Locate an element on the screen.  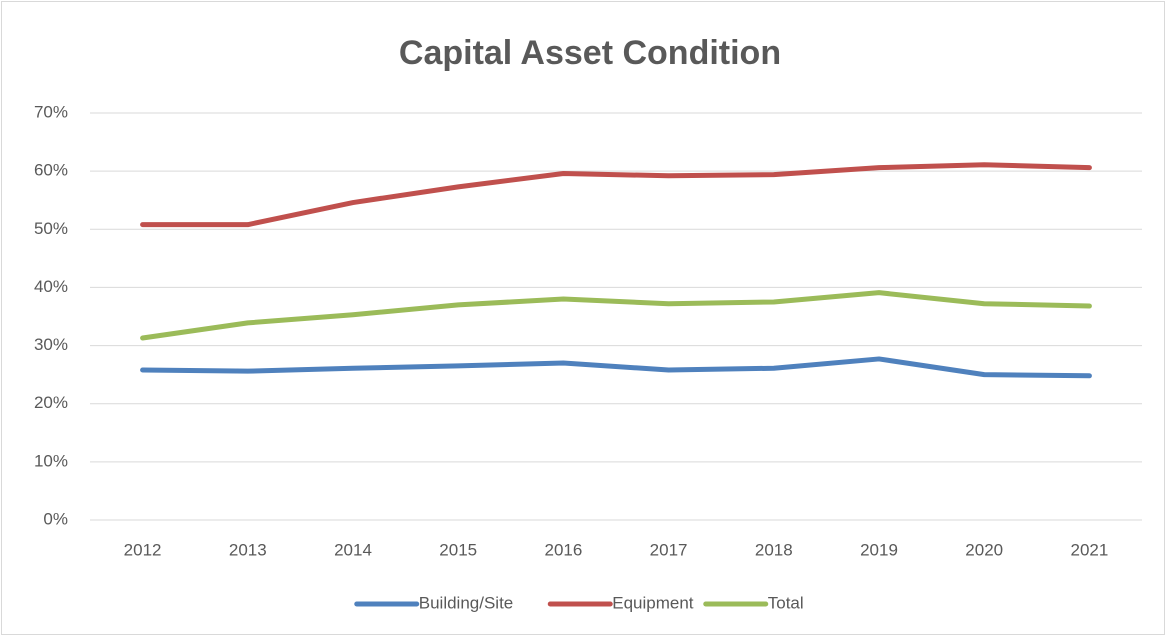
legend-label: Building/Site is located at coordinates (466, 602).